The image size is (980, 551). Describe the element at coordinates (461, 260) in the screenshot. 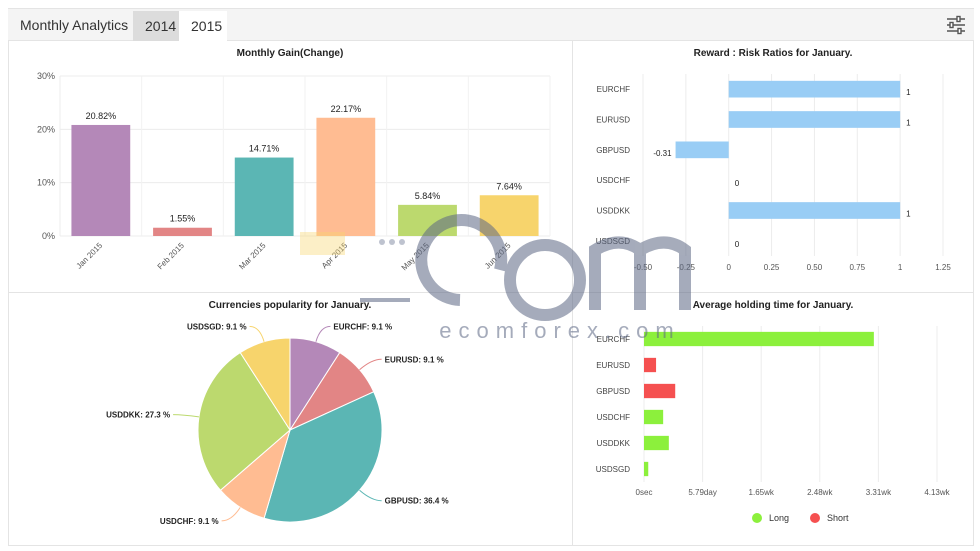

I see `watermark-e-shape` at that location.